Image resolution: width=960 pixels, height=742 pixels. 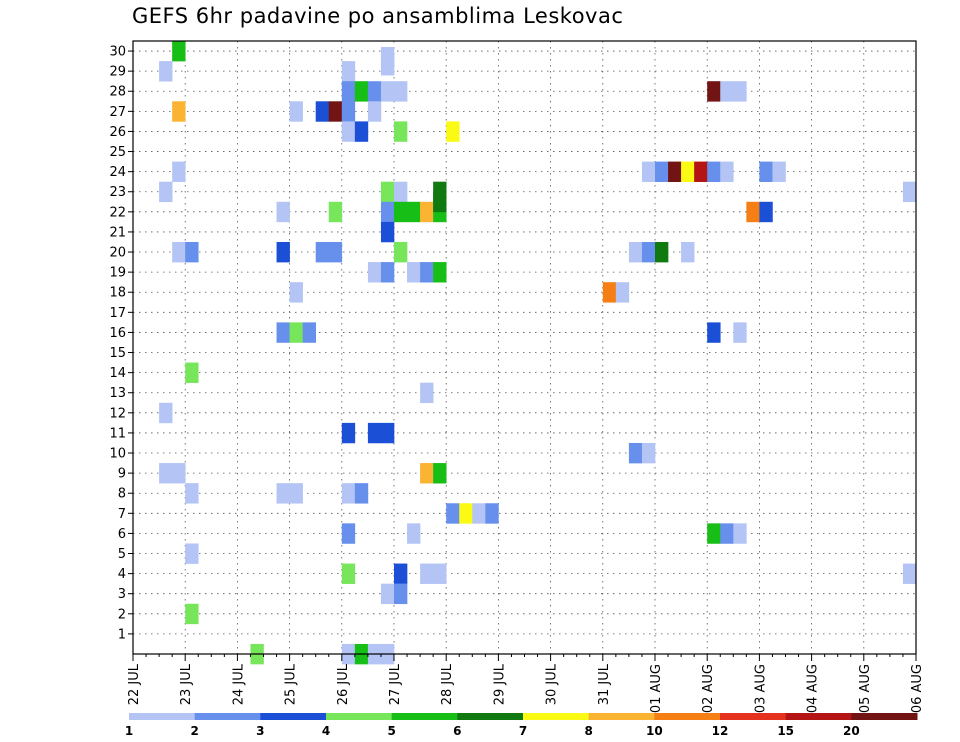 What do you see at coordinates (523, 731) in the screenshot?
I see `colorbar-label: 7` at bounding box center [523, 731].